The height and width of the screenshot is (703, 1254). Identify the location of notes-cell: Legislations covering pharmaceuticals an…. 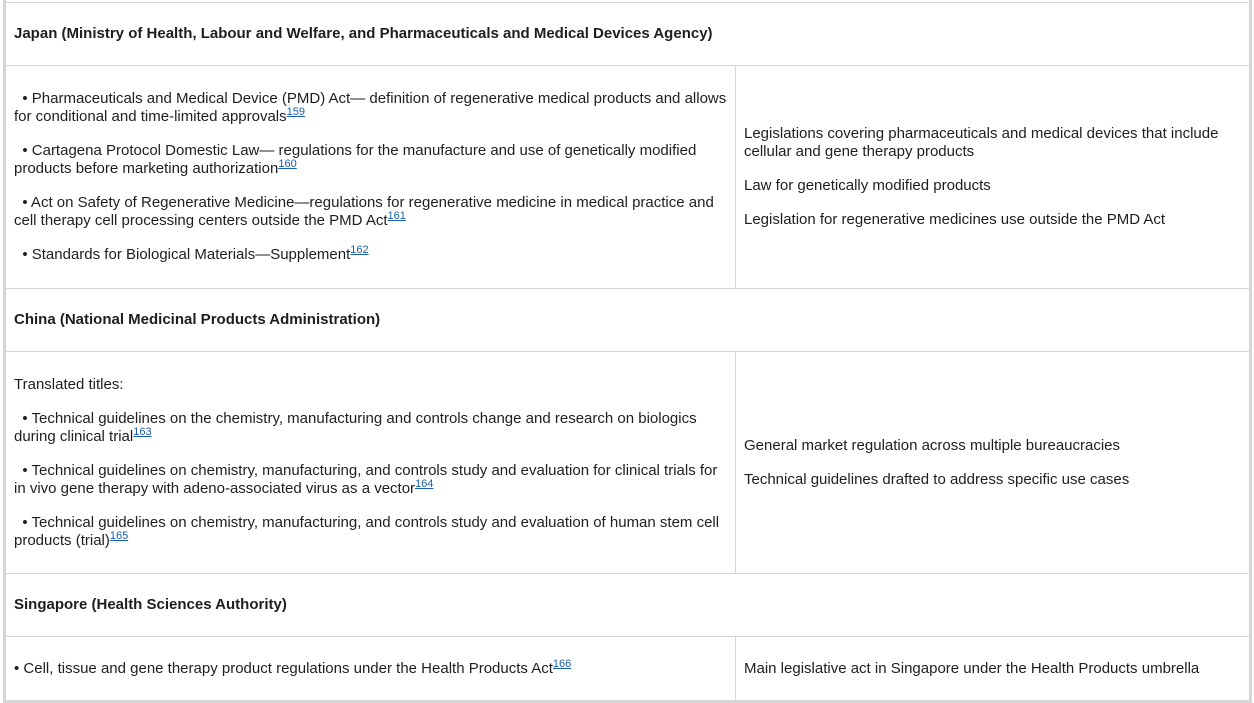
(993, 177).